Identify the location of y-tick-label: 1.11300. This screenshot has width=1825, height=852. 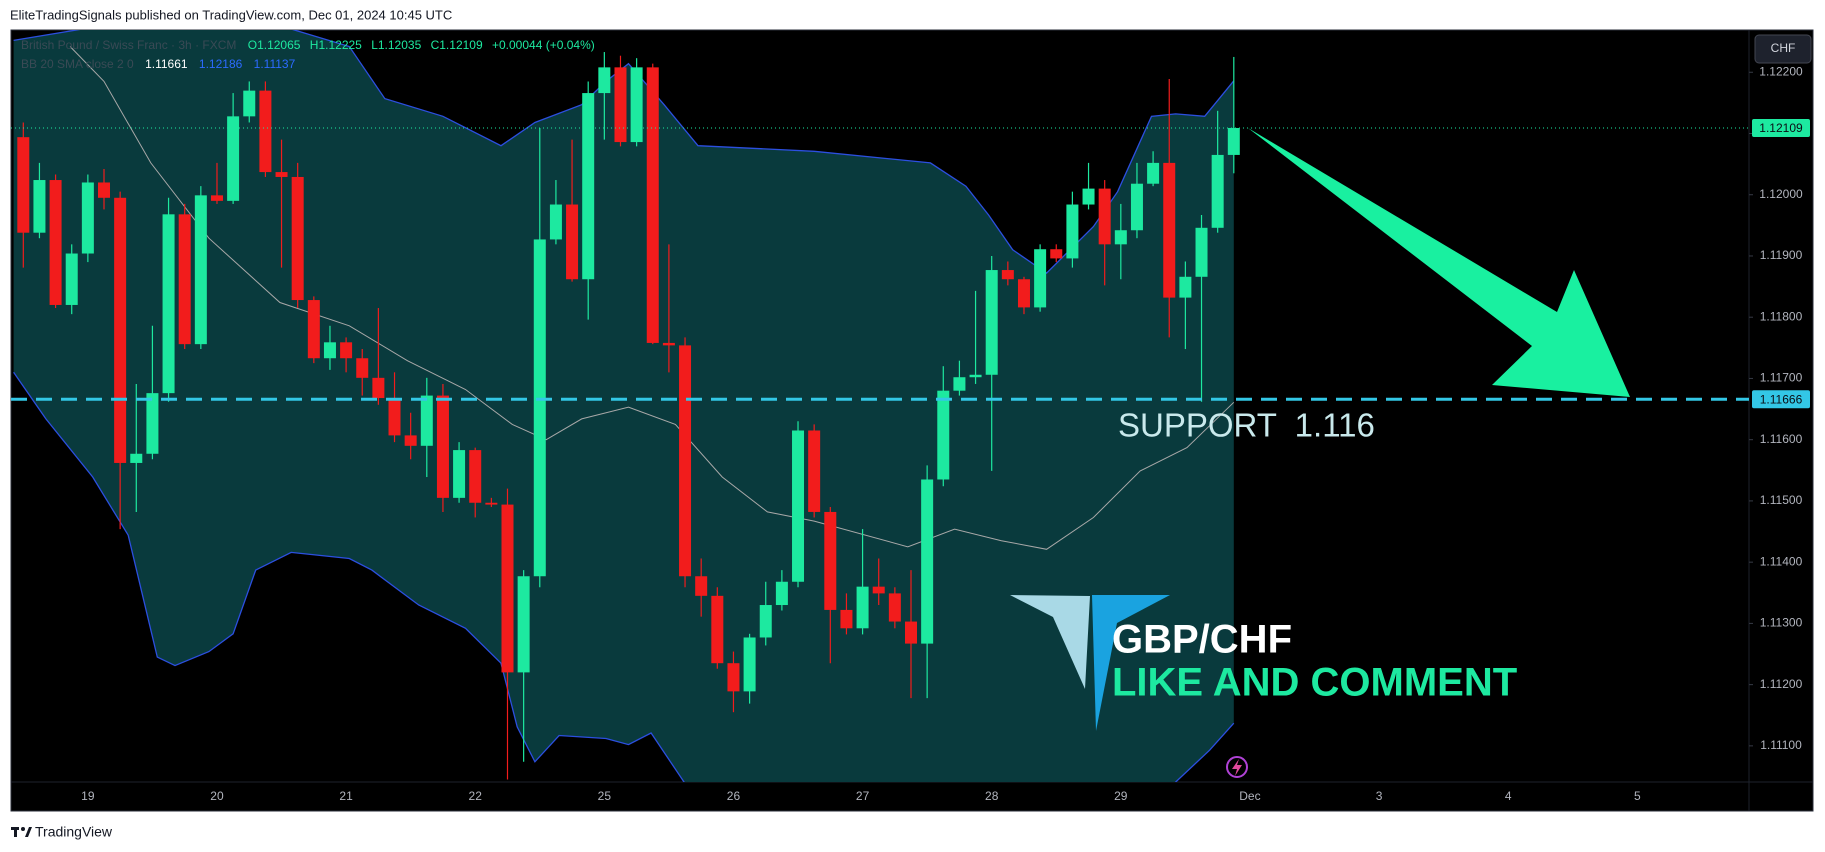
(1781, 623).